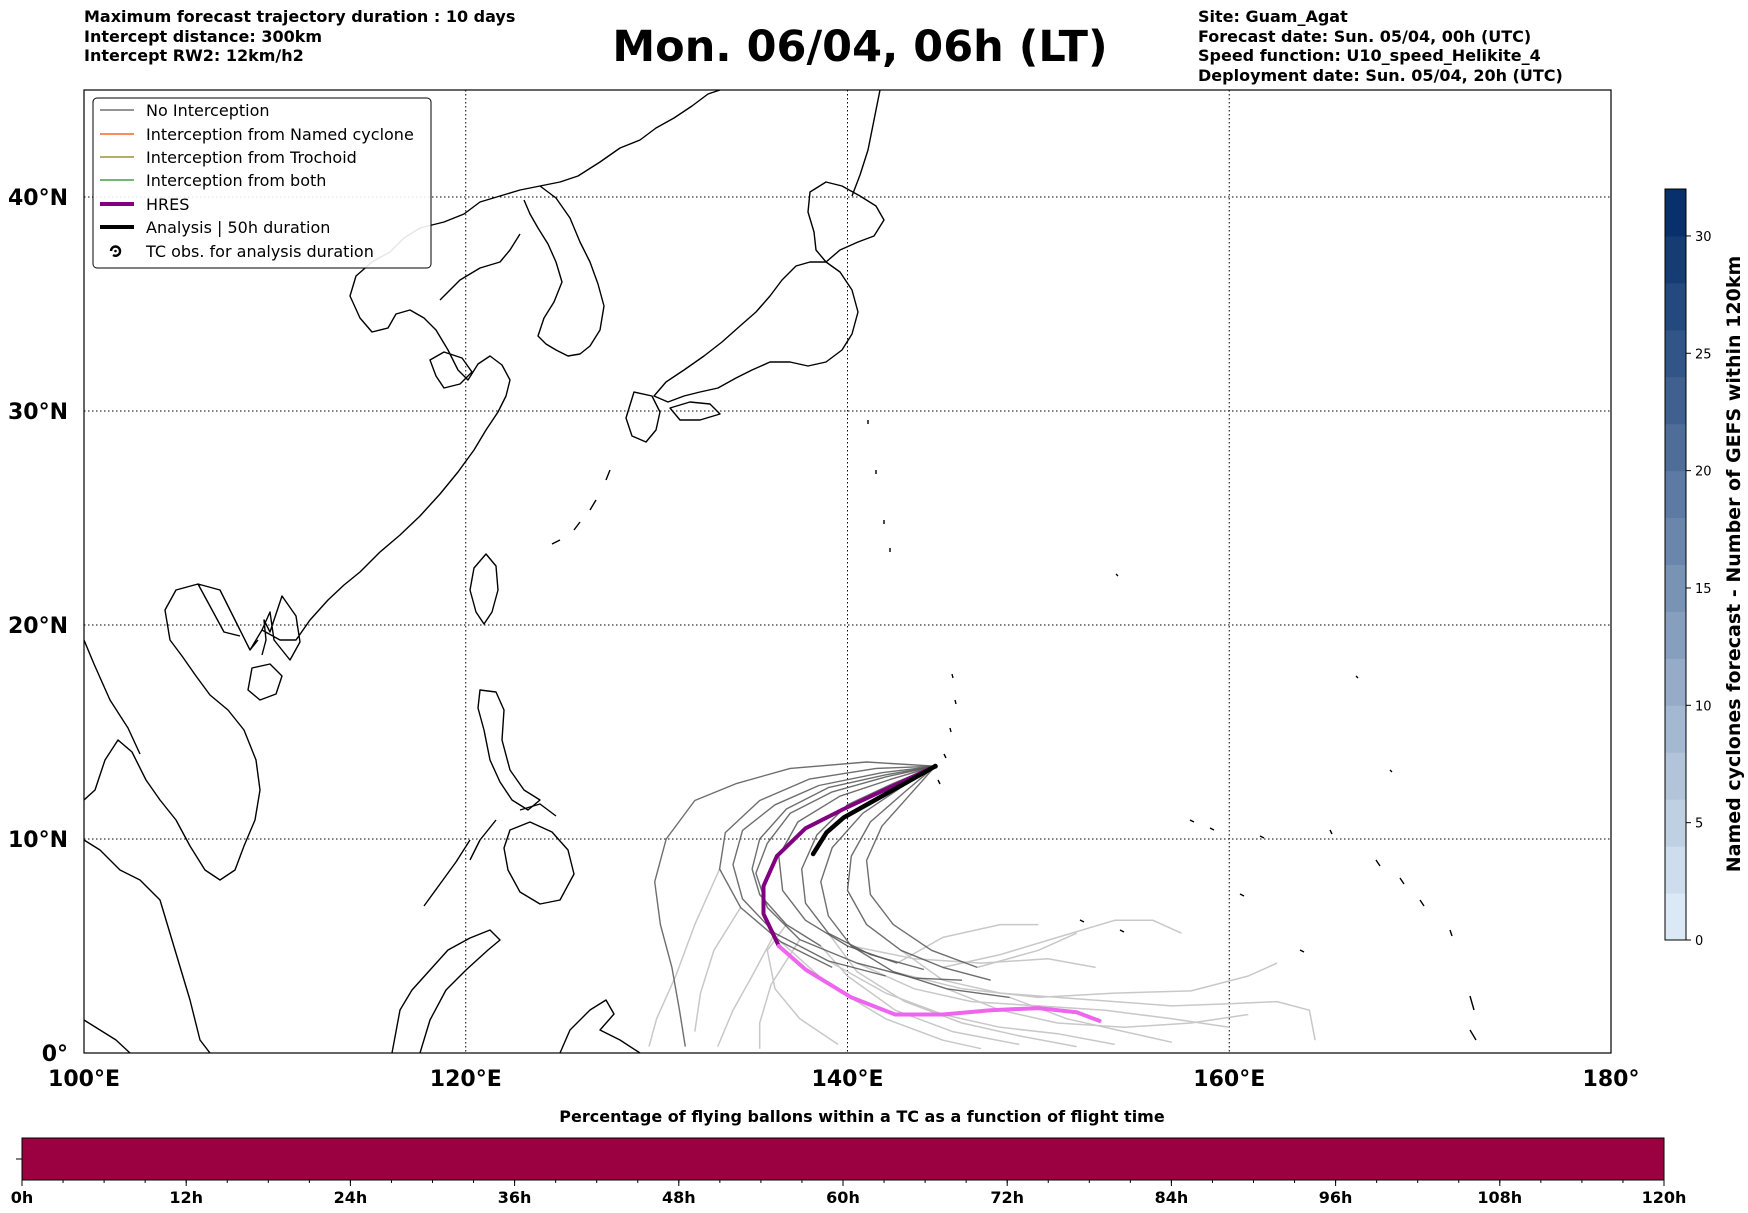  What do you see at coordinates (874, 810) in the screenshot?
I see `analysis-track-group` at bounding box center [874, 810].